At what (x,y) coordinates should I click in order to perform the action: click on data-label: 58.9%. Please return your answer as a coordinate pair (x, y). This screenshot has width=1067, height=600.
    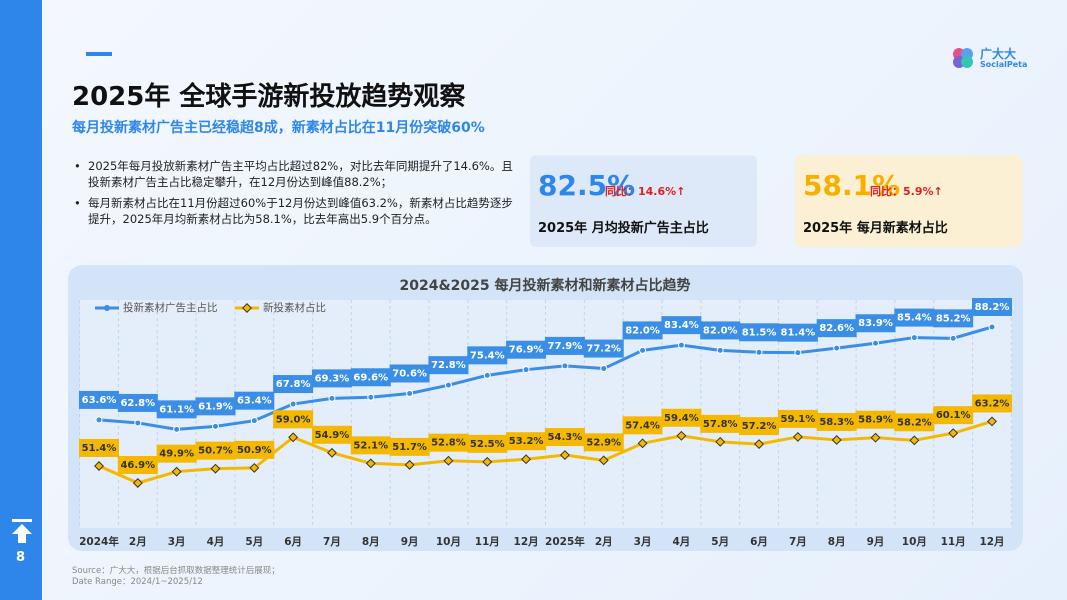
    Looking at the image, I should click on (875, 420).